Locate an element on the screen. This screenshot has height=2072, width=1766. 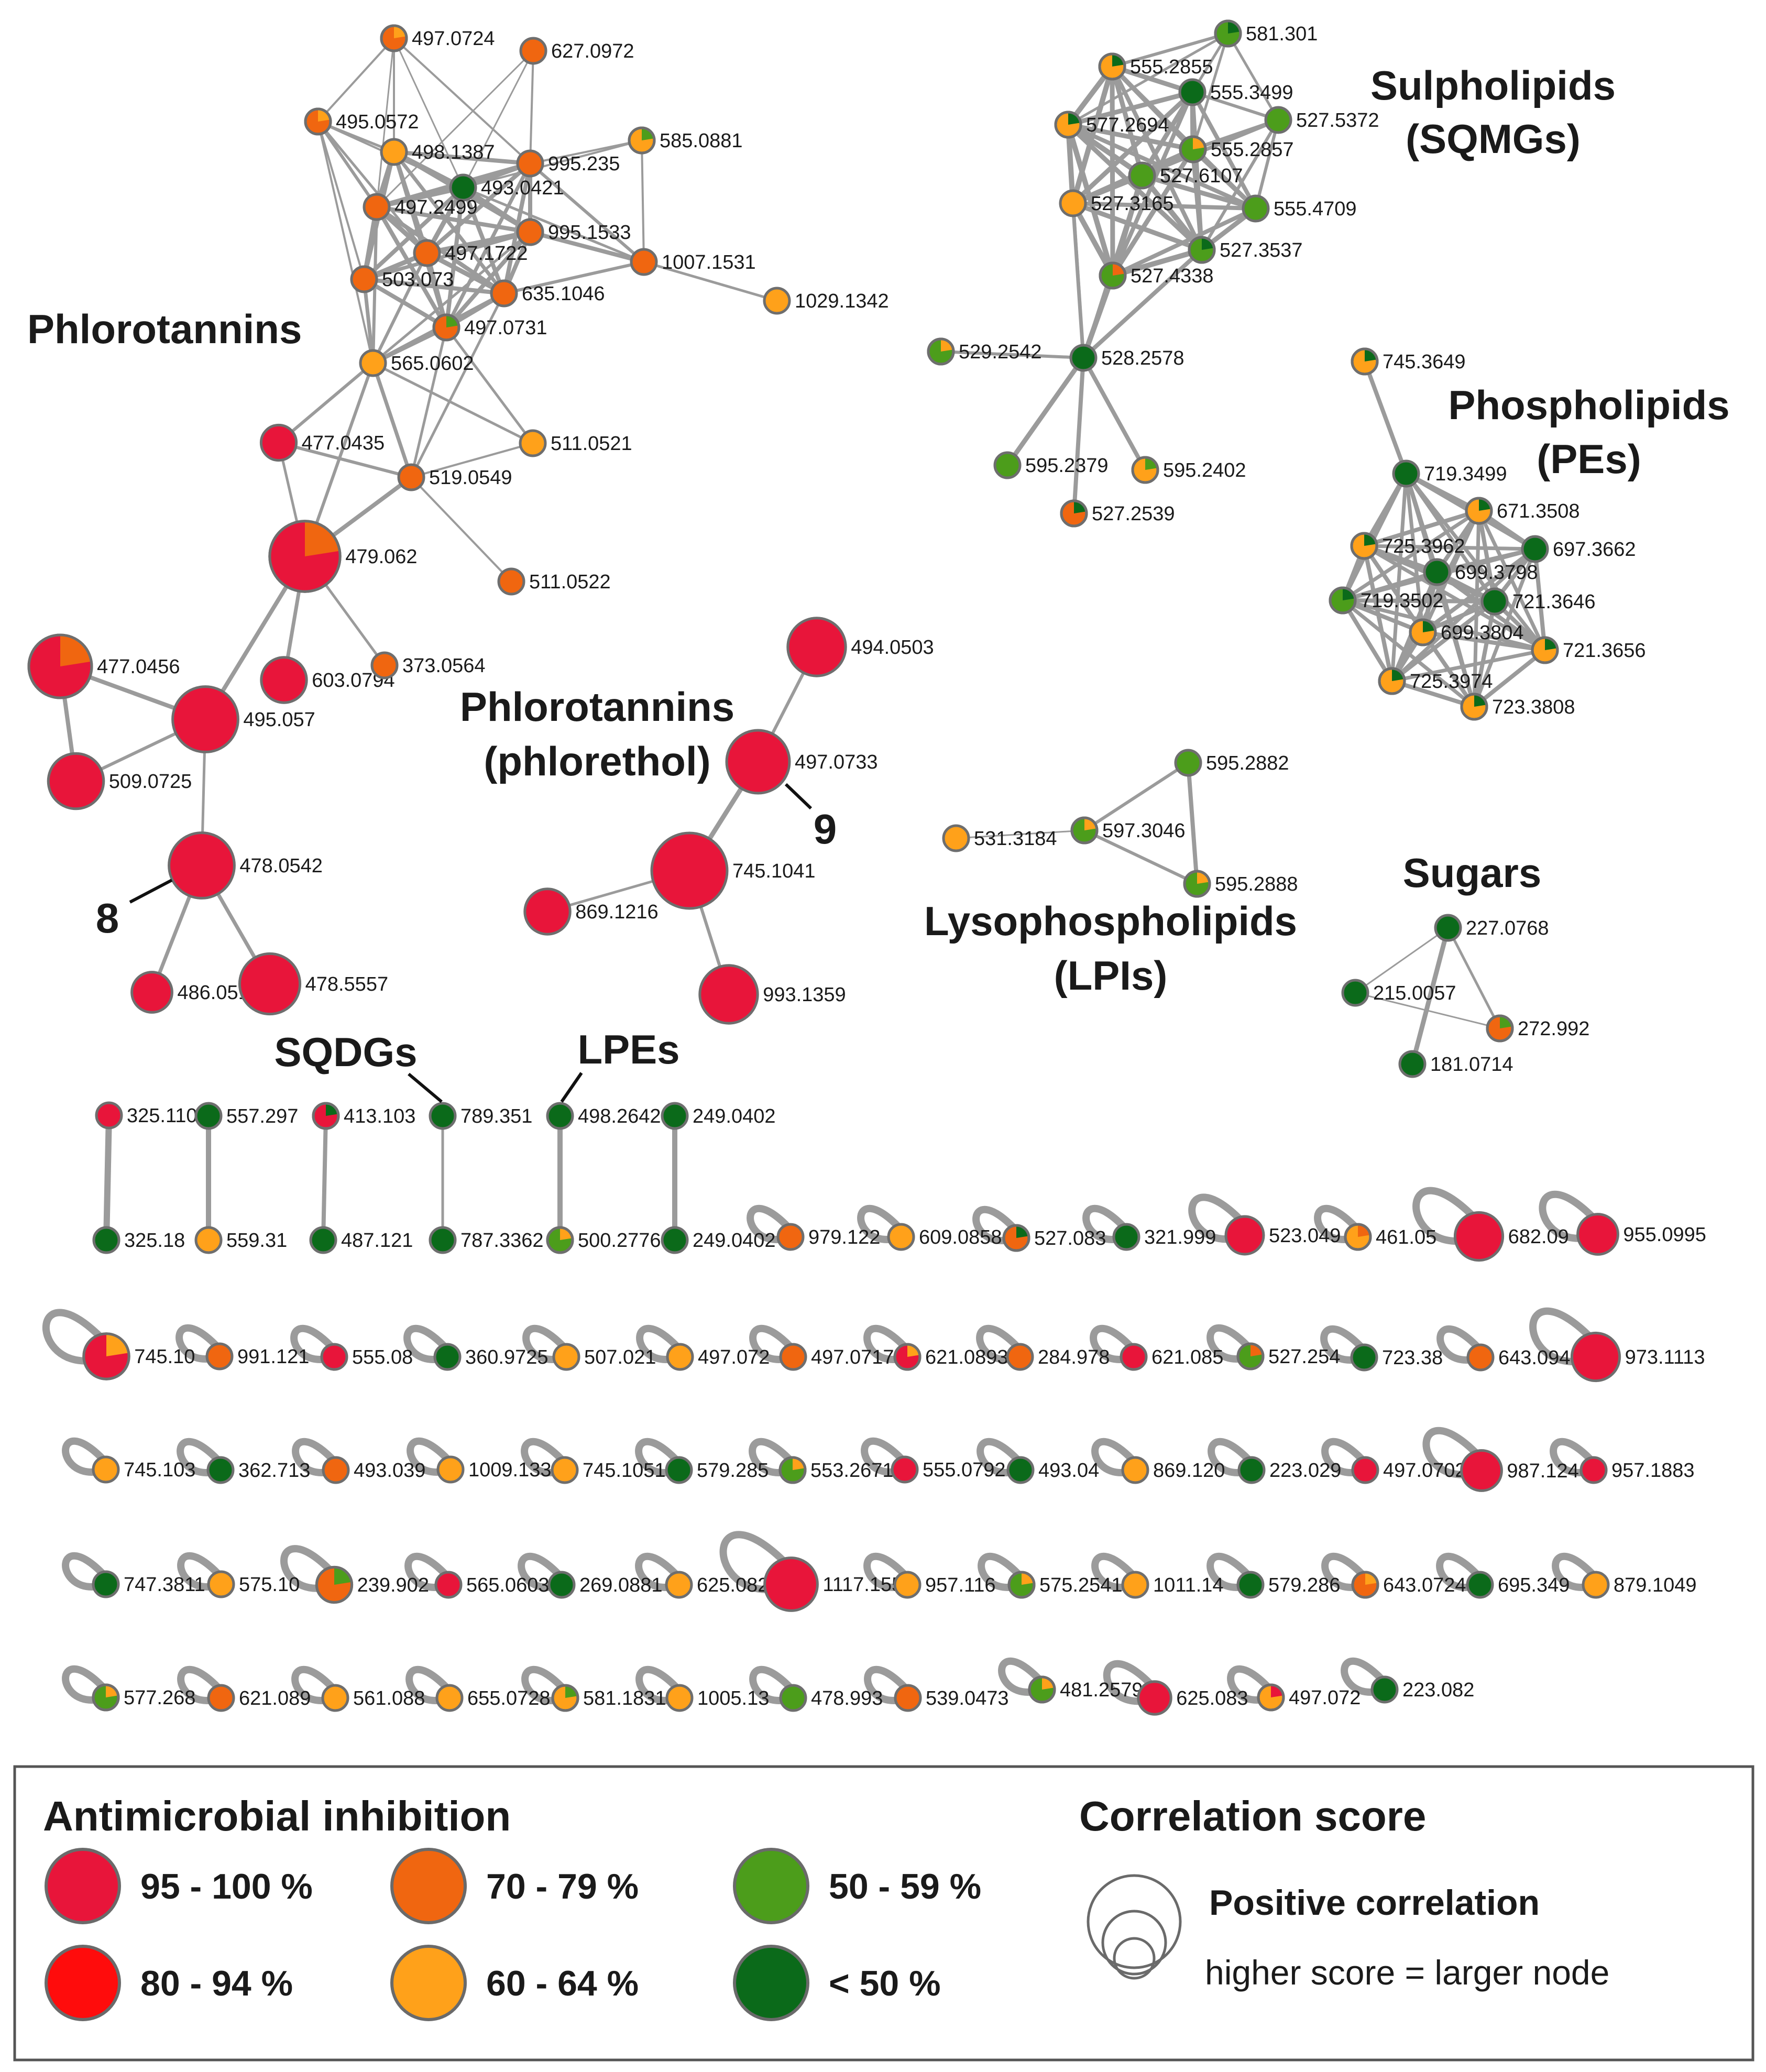
legend-correlation-label: Positive correlation is located at coordinates (1374, 1903).